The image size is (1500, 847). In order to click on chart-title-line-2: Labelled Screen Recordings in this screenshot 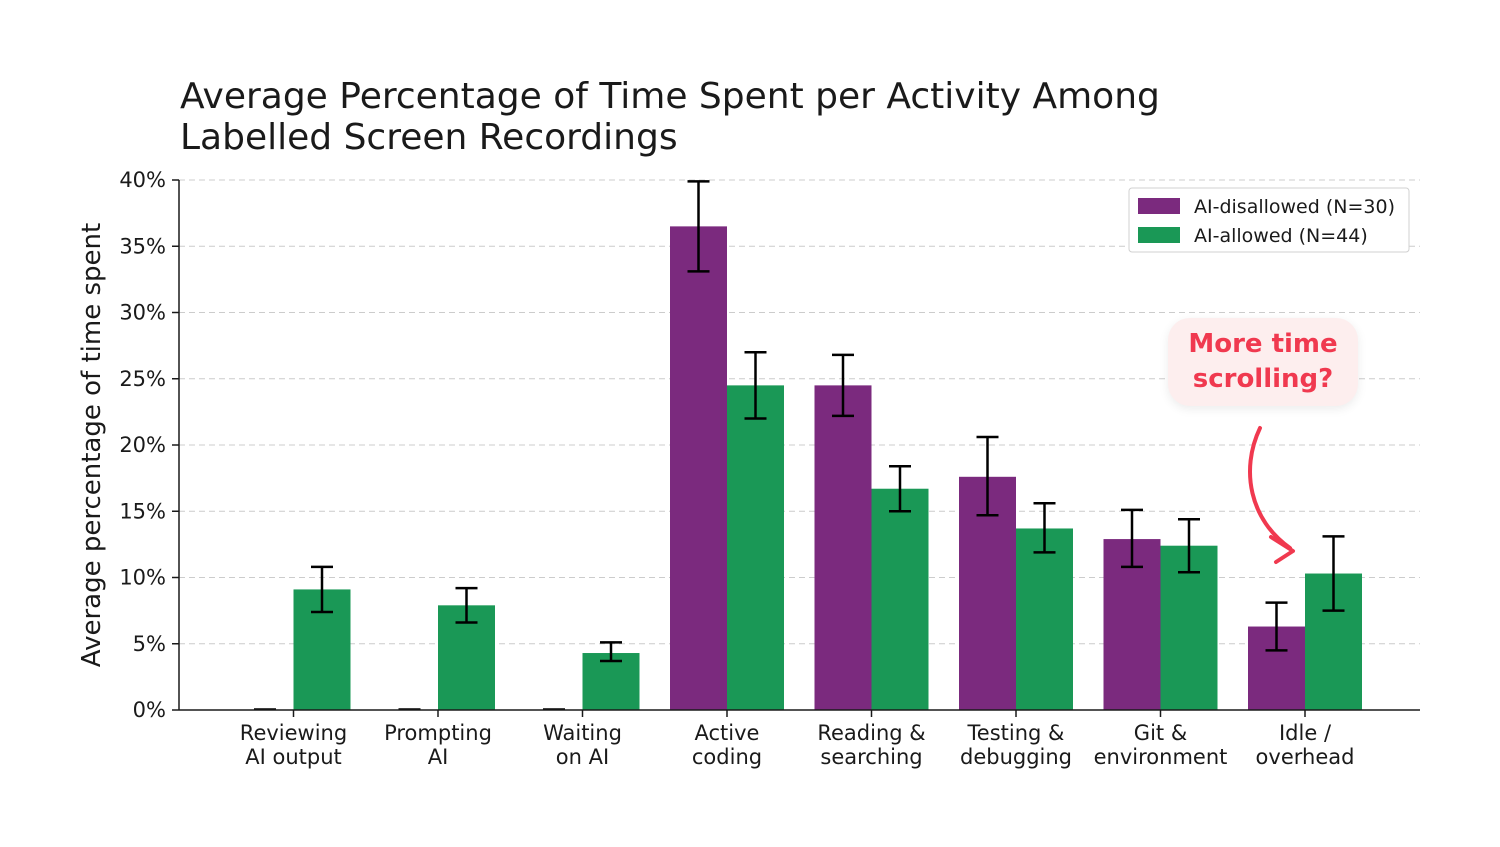, I will do `click(429, 137)`.